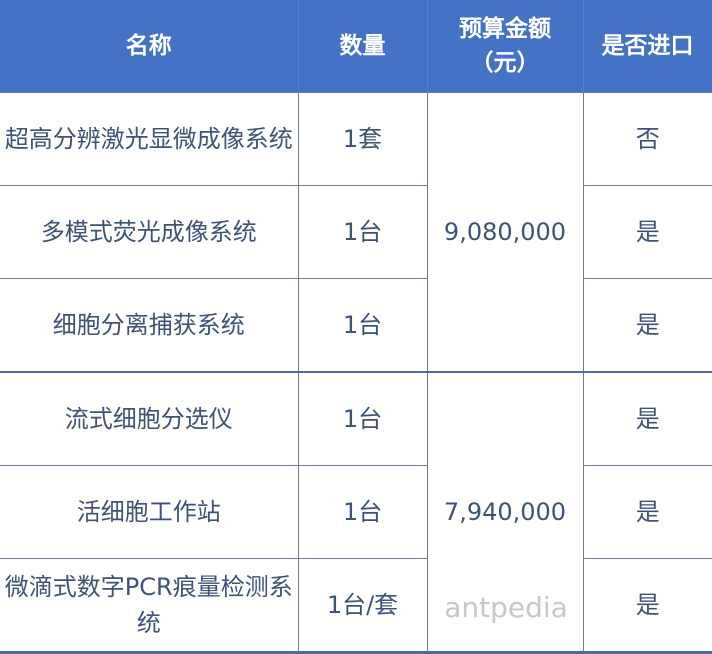 This screenshot has width=712, height=654. Describe the element at coordinates (647, 46) in the screenshot. I see `header-import: 是否进口` at that location.